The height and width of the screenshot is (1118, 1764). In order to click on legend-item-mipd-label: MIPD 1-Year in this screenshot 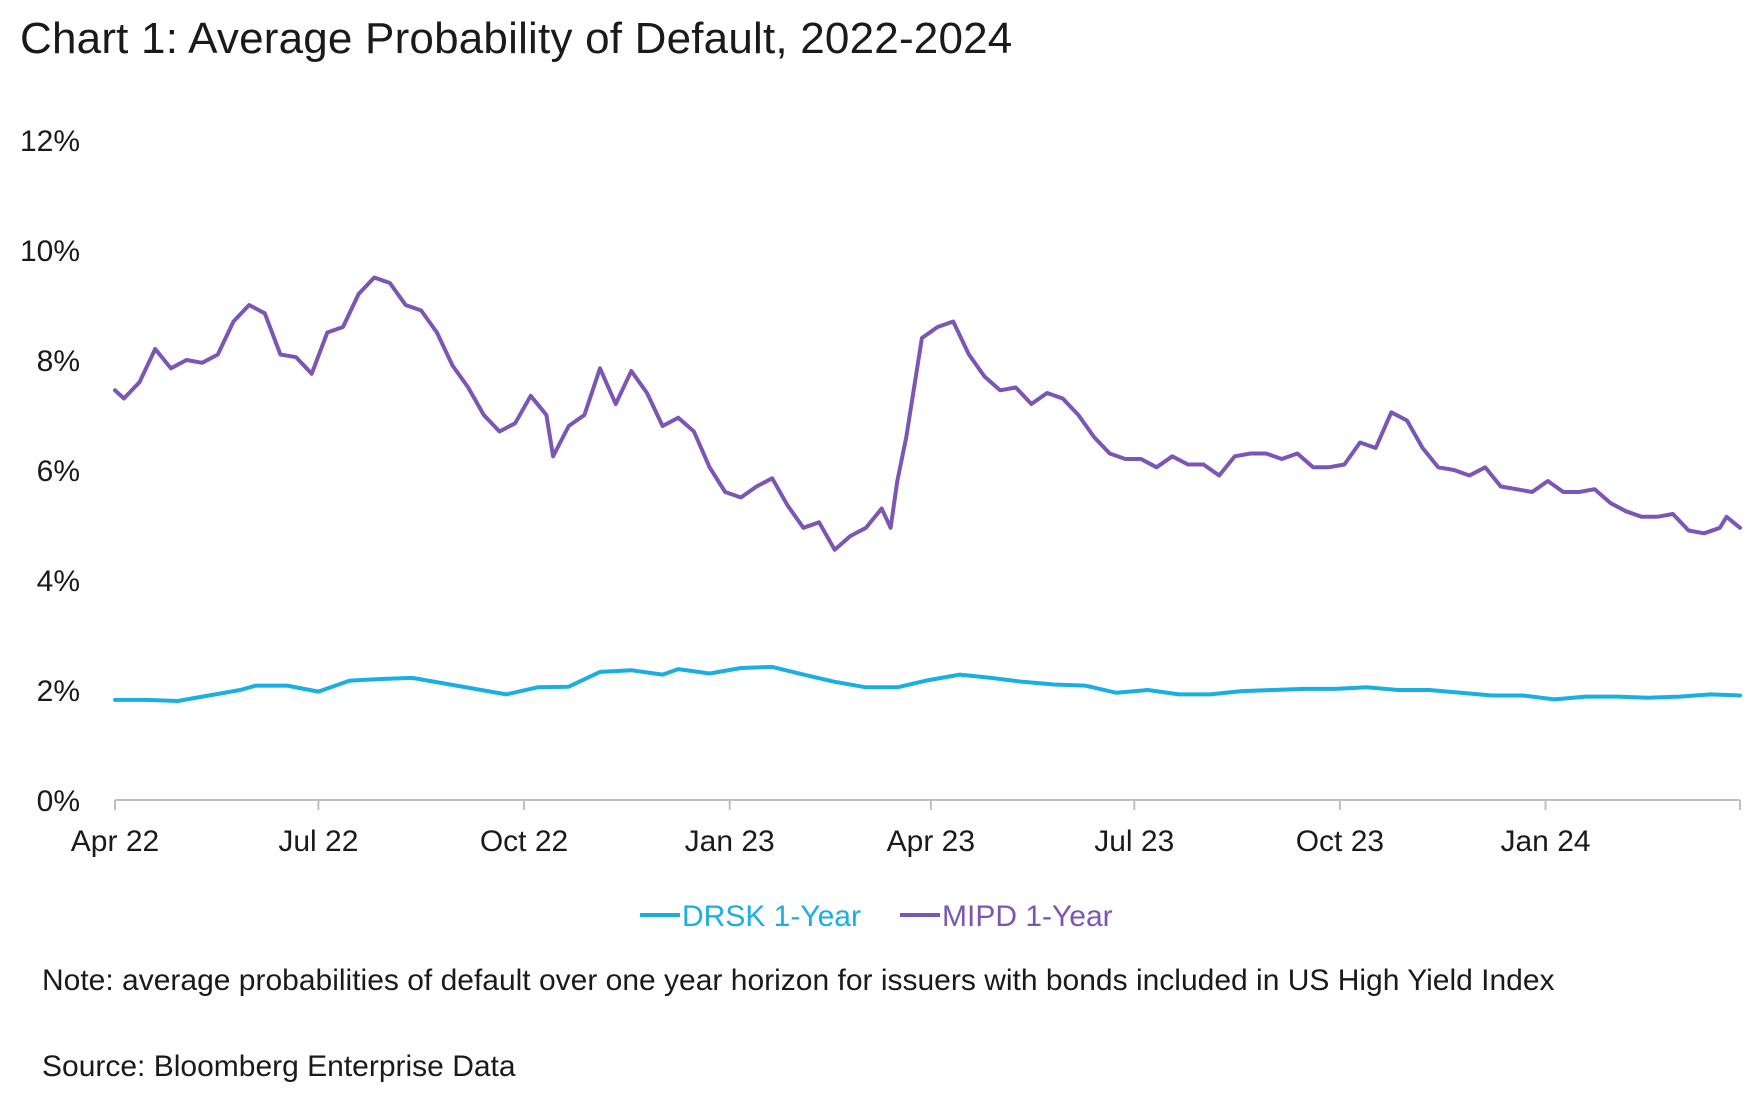, I will do `click(1027, 916)`.